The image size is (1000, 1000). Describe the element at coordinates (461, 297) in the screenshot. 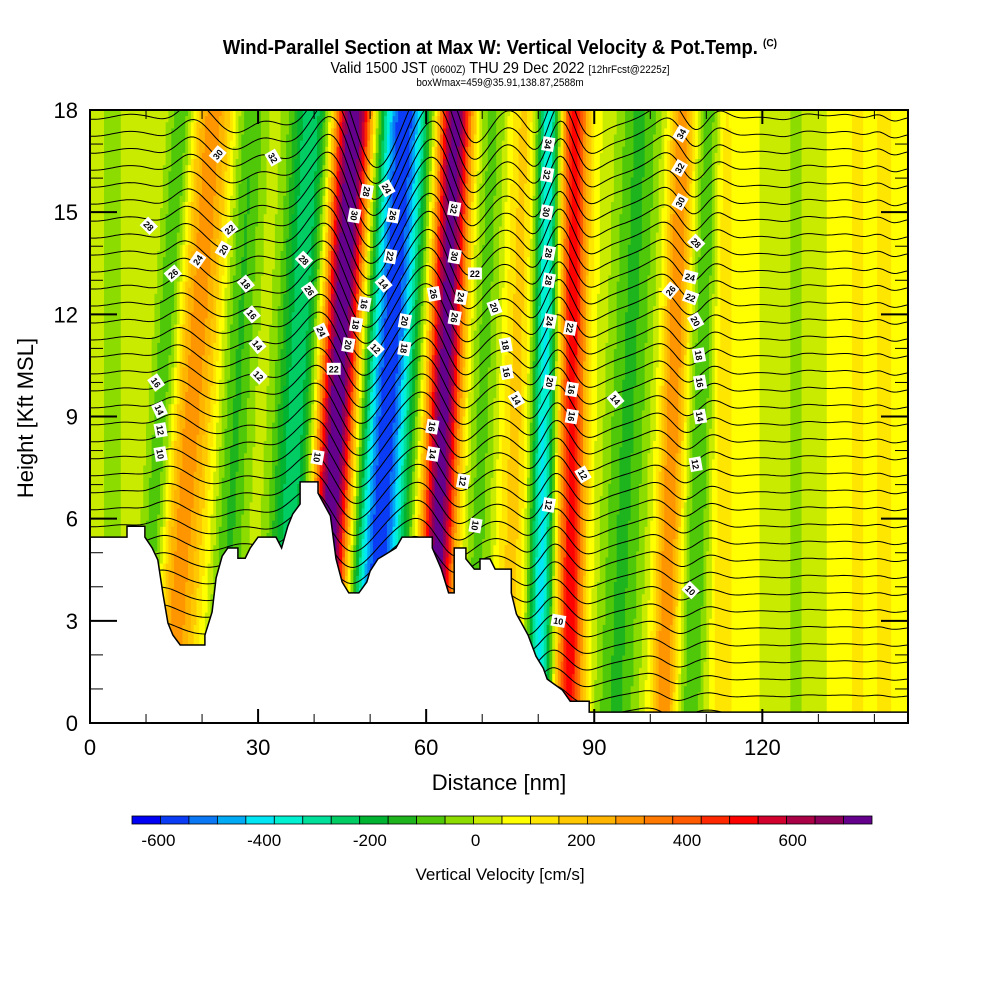

I see `isentrope-label: 24` at that location.